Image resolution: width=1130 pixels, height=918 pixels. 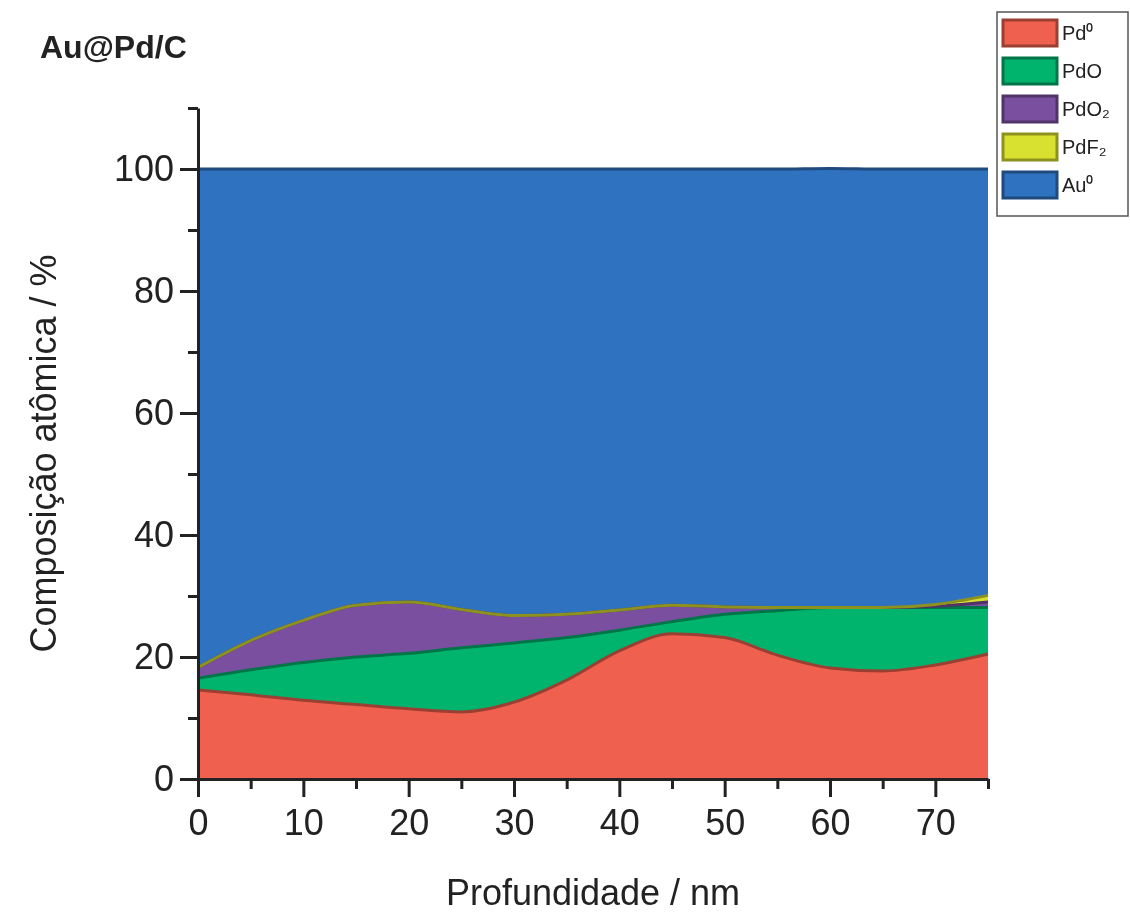 I want to click on legend-label: PdO₂, so click(x=1086, y=109).